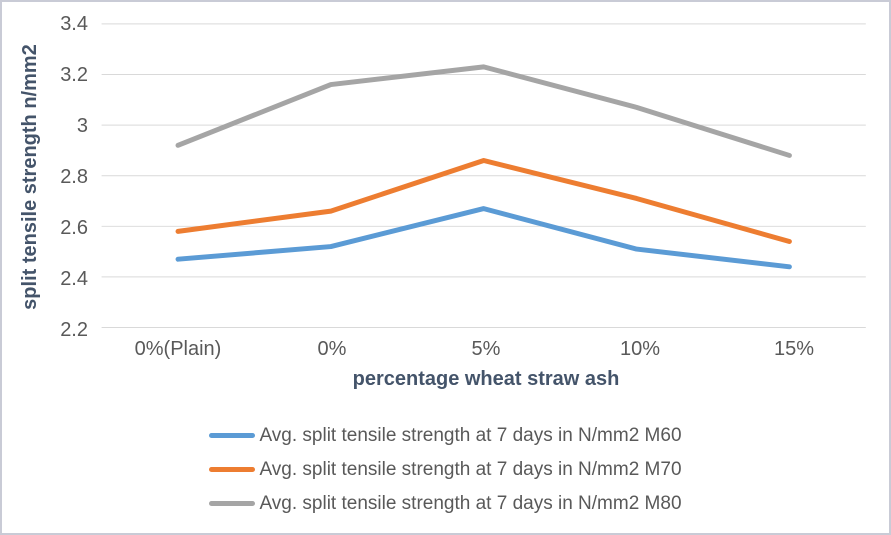  What do you see at coordinates (74, 24) in the screenshot?
I see `y-tick-label: 3.4` at bounding box center [74, 24].